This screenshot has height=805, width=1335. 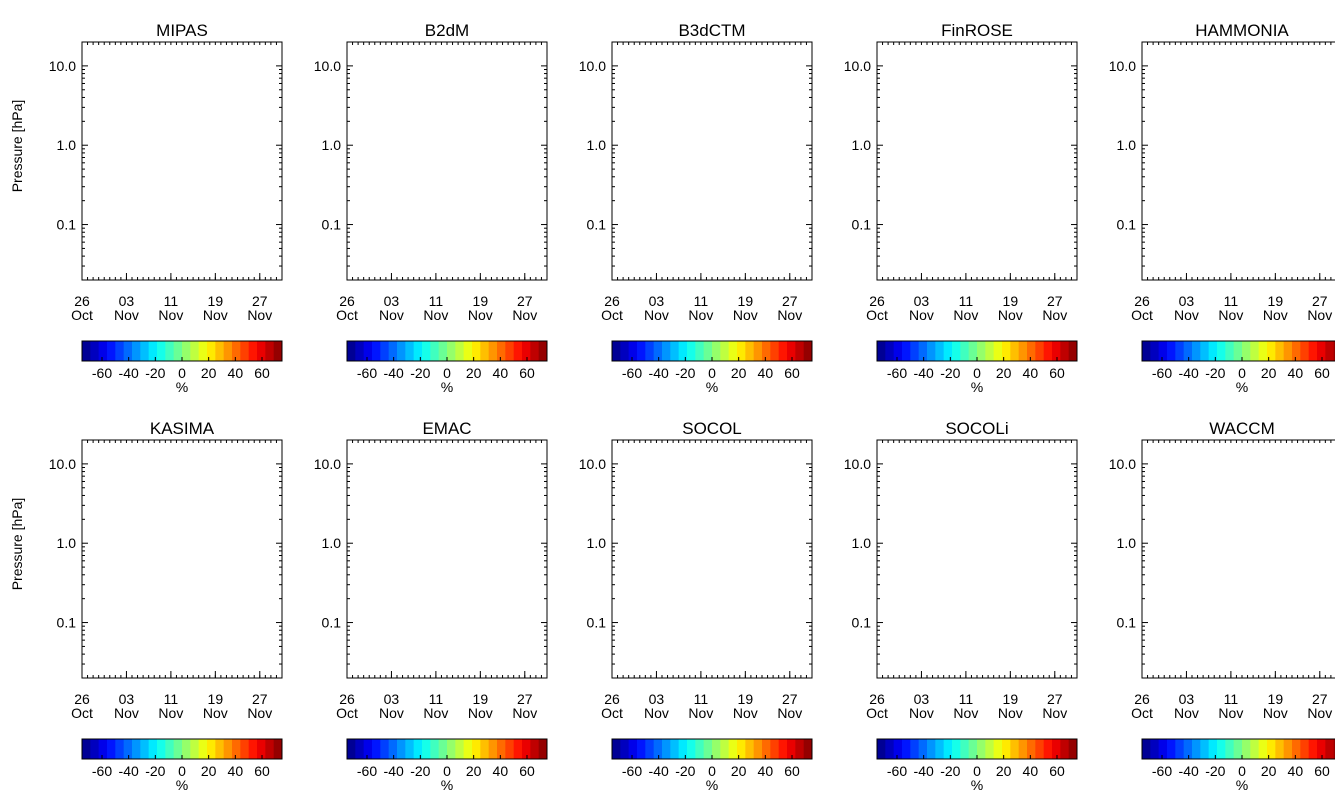 I want to click on x-tick-day: 27, so click(x=260, y=301).